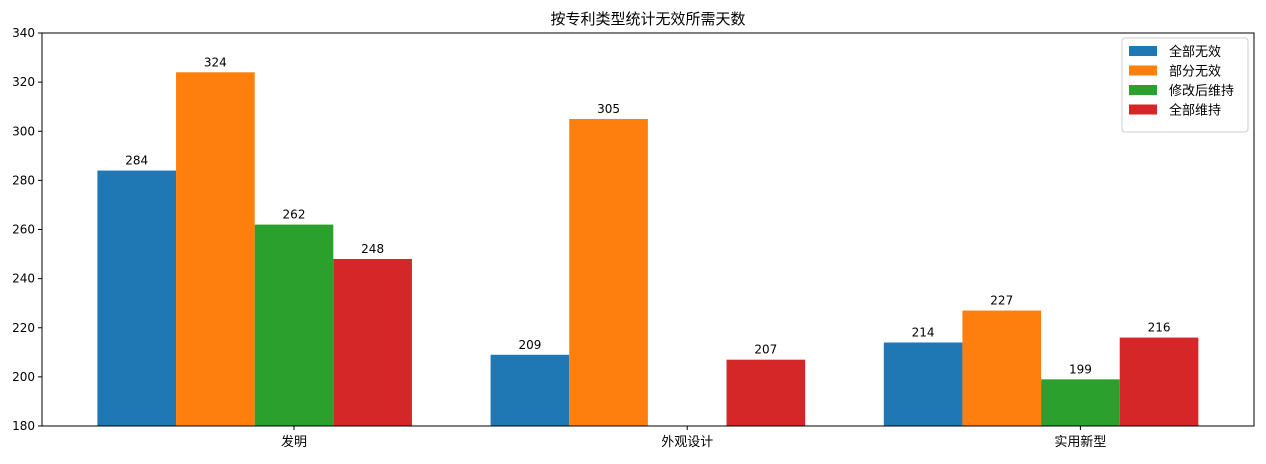 The height and width of the screenshot is (464, 1266). I want to click on data-label: 305, so click(608, 109).